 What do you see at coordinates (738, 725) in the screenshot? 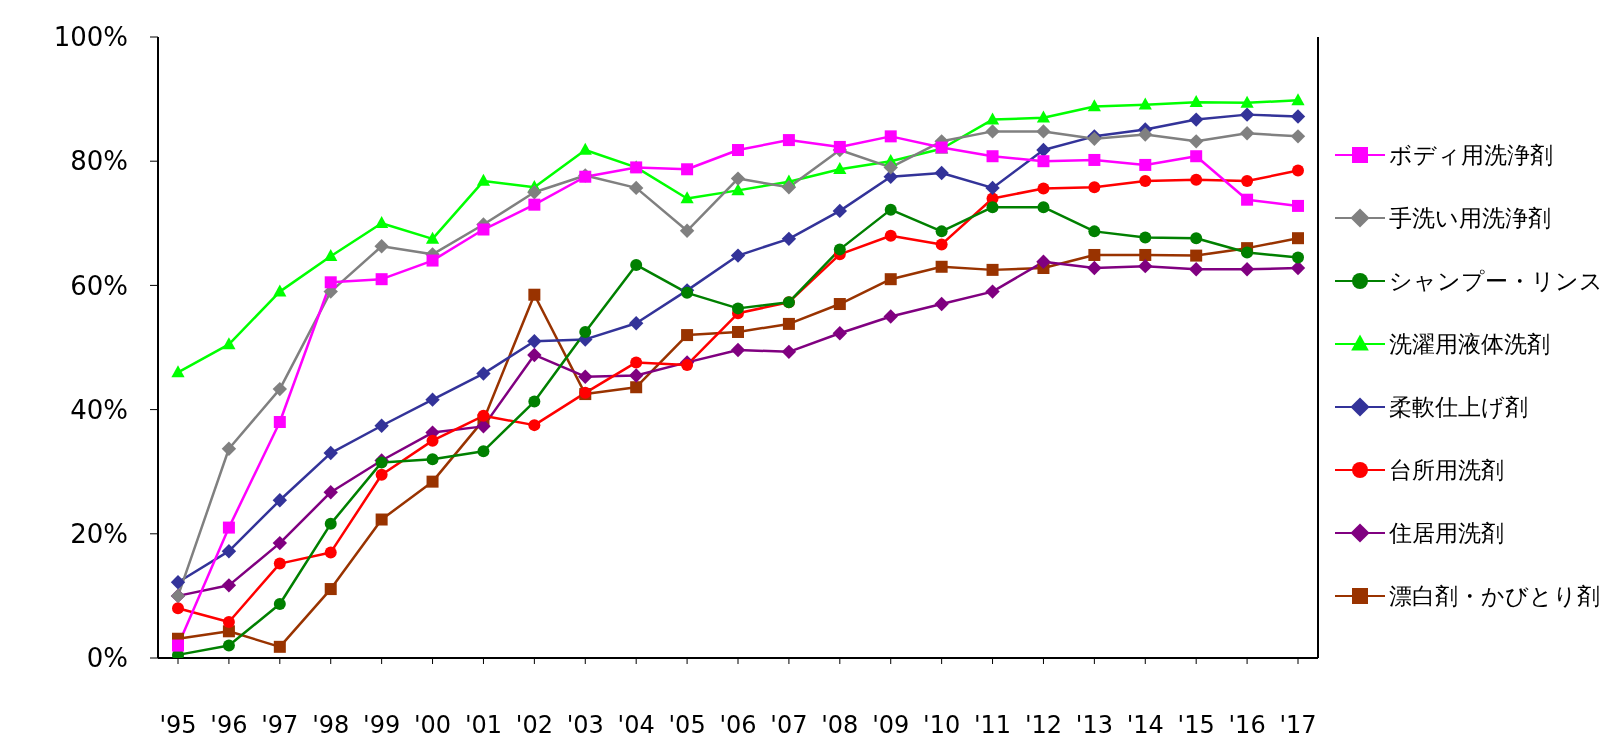
I see `x-tick-label: '06` at bounding box center [738, 725].